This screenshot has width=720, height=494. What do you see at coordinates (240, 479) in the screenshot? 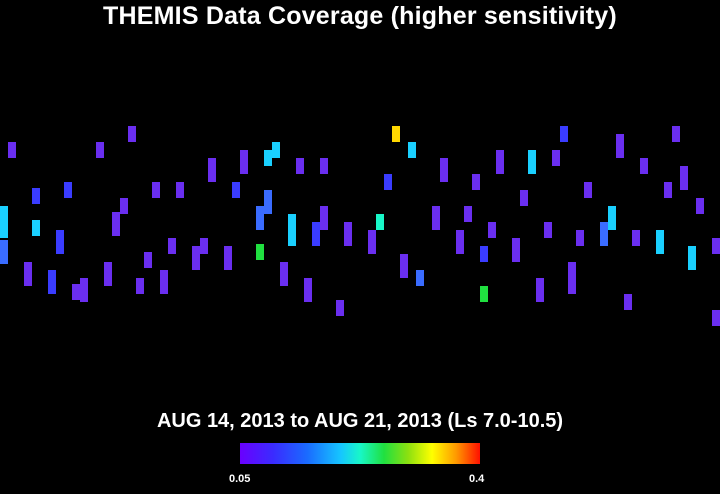
I see `colorbar-min-label: 0.05` at bounding box center [240, 479].